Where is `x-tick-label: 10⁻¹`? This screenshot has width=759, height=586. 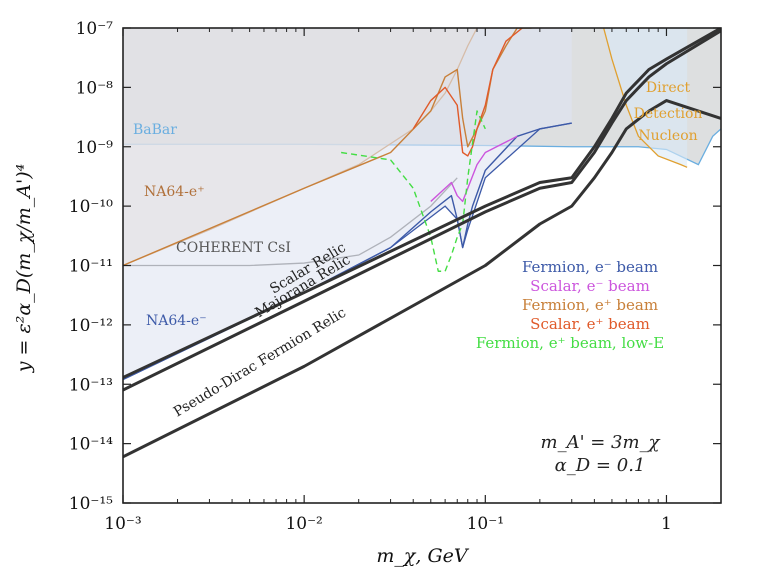 x-tick-label: 10⁻¹ is located at coordinates (485, 524).